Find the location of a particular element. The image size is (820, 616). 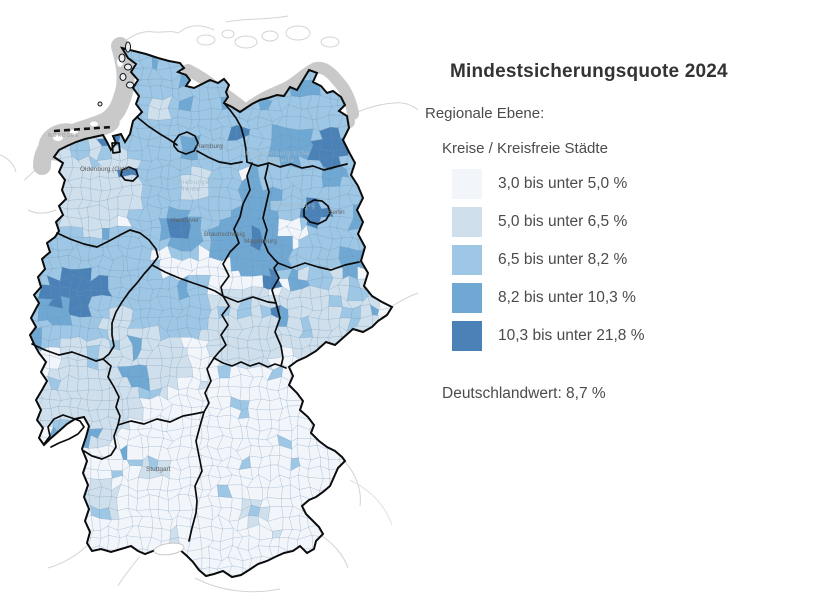

map-label: Stuttgart is located at coordinates (158, 469).